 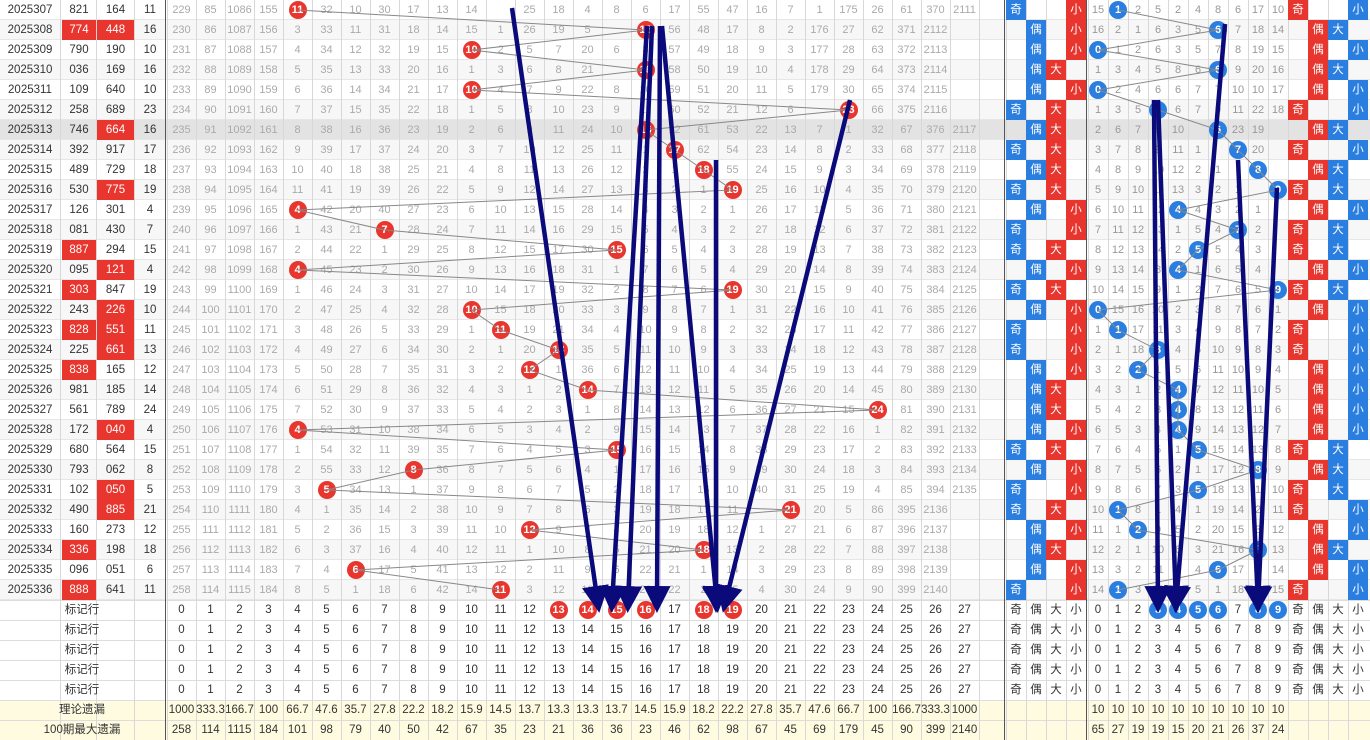 I want to click on digit-miss-cell: 12, so click(x=1218, y=390).